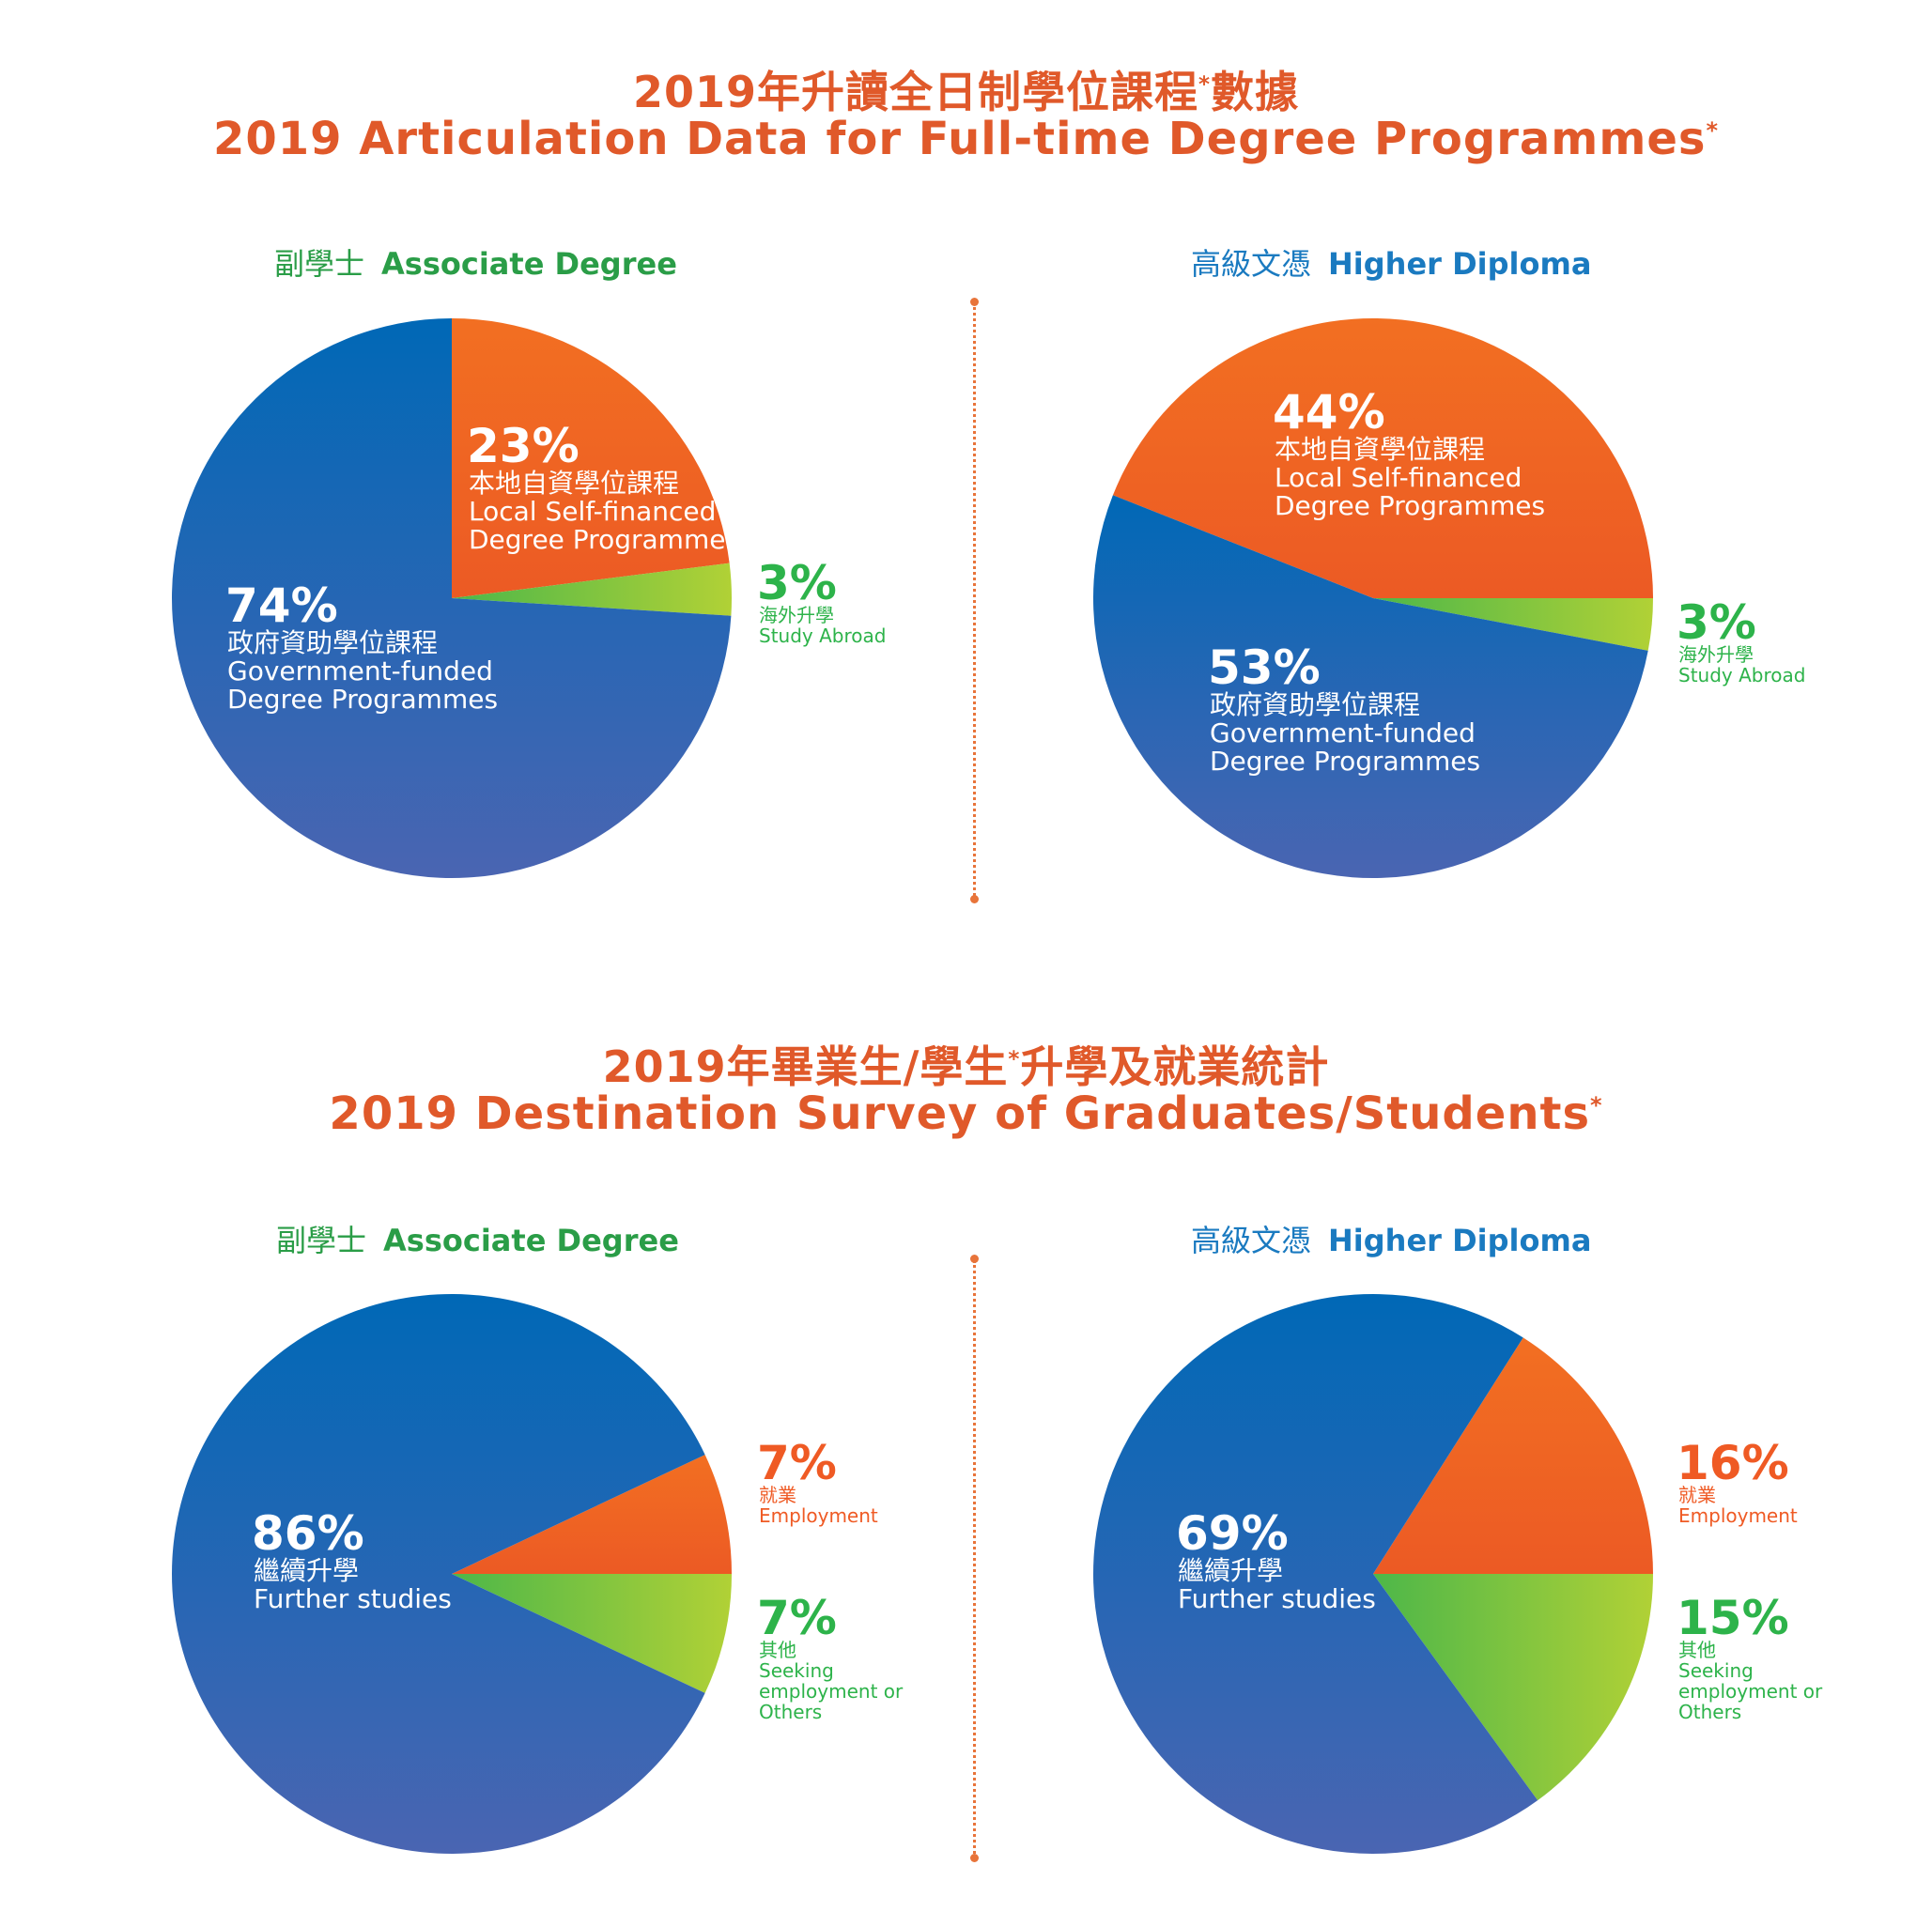  I want to click on articulation-hd-pct-label: 3%, so click(1717, 622).